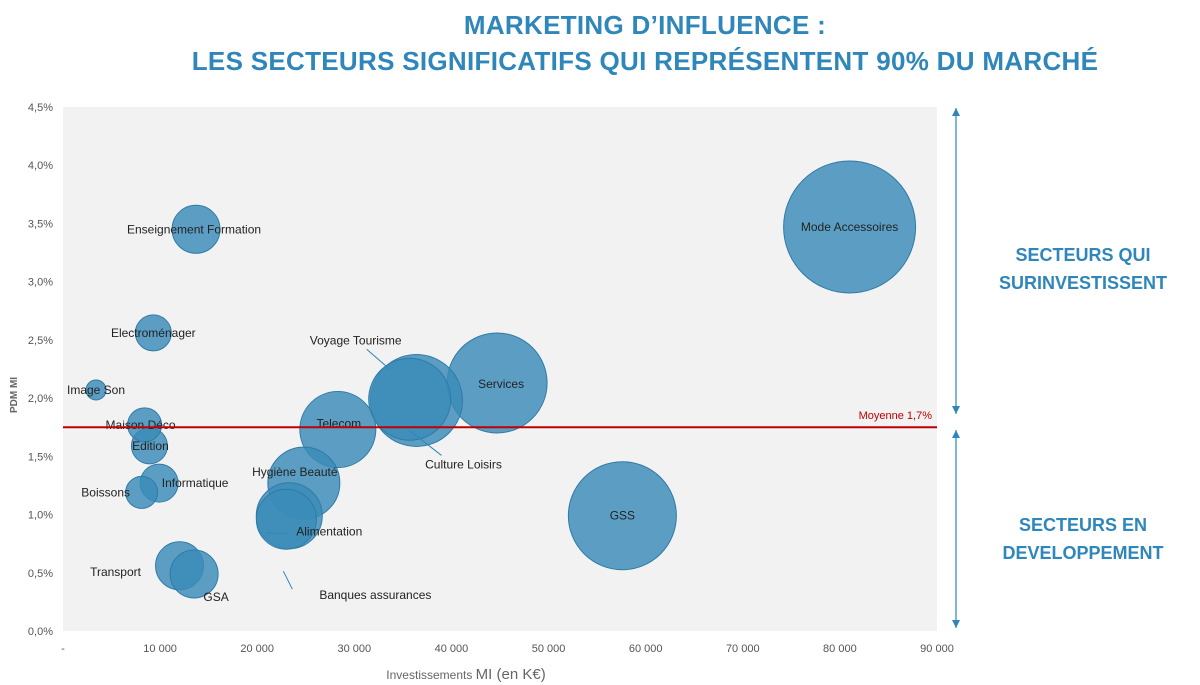 The height and width of the screenshot is (685, 1200). Describe the element at coordinates (743, 649) in the screenshot. I see `x-tick-label: 70 000` at that location.